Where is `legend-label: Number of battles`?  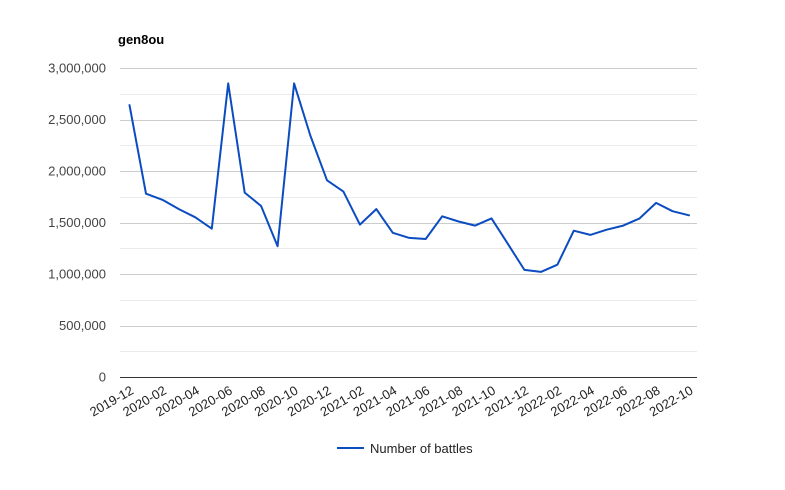 legend-label: Number of battles is located at coordinates (421, 448).